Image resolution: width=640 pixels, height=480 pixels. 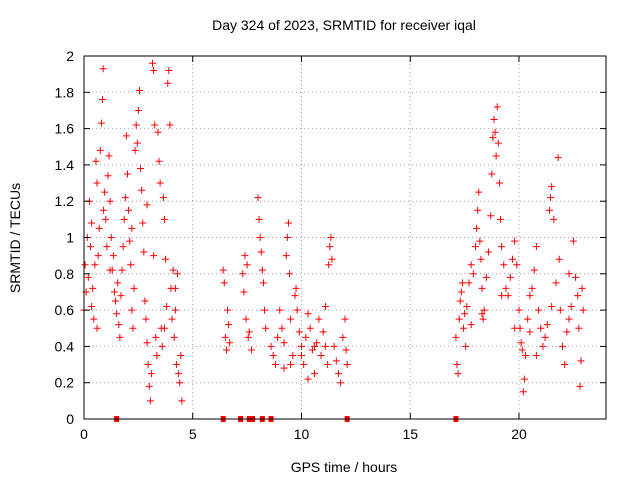 I want to click on x-tick-label: 10, so click(x=302, y=434).